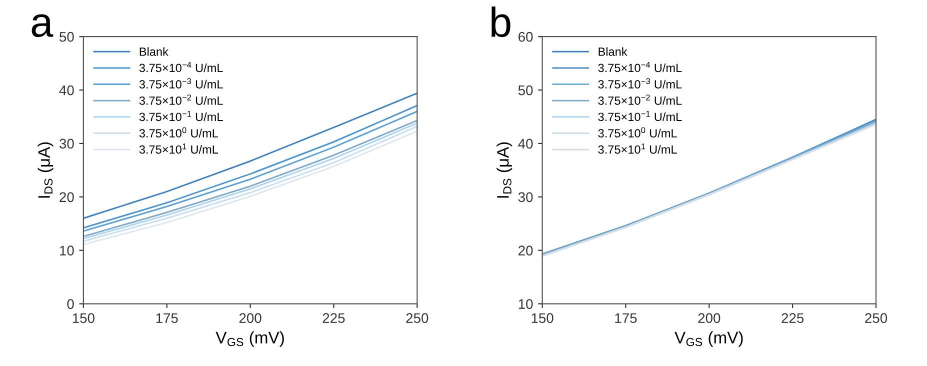  I want to click on chart-title: a, so click(43, 26).